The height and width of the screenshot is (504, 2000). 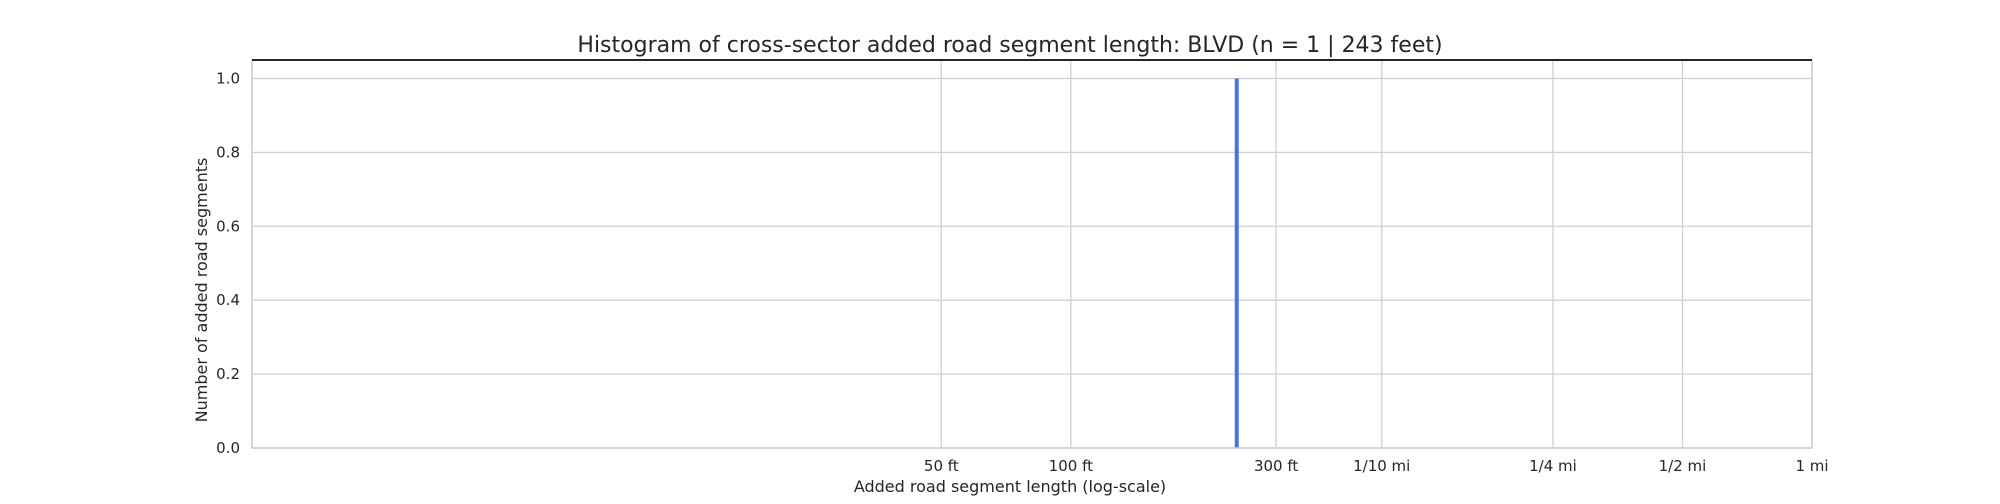 I want to click on x-tick-label: 1/10 mi, so click(x=1381, y=466).